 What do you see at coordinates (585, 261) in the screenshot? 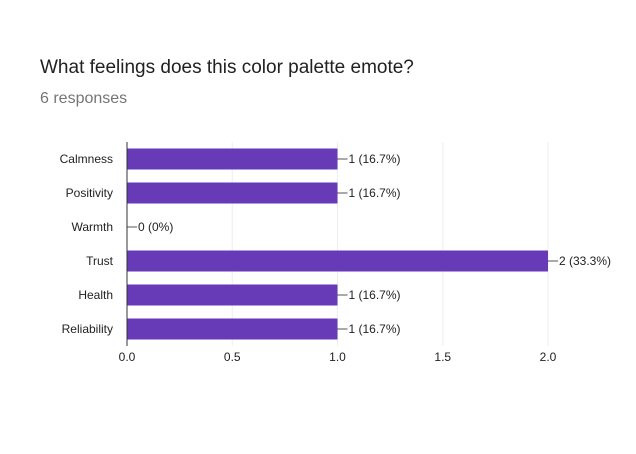
I see `data-label: 2 (33.3%)` at bounding box center [585, 261].